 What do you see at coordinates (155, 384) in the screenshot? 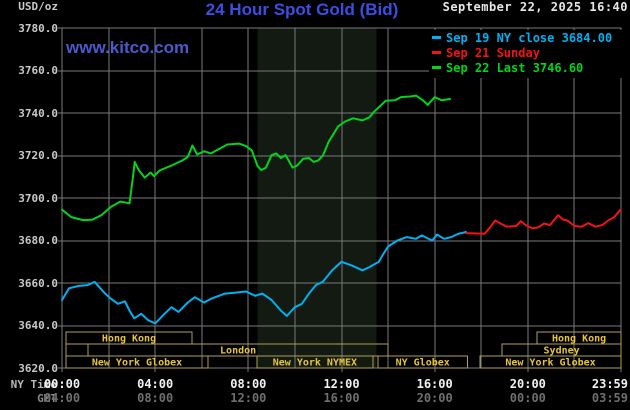
I see `ny-time-tick: 04:00` at bounding box center [155, 384].